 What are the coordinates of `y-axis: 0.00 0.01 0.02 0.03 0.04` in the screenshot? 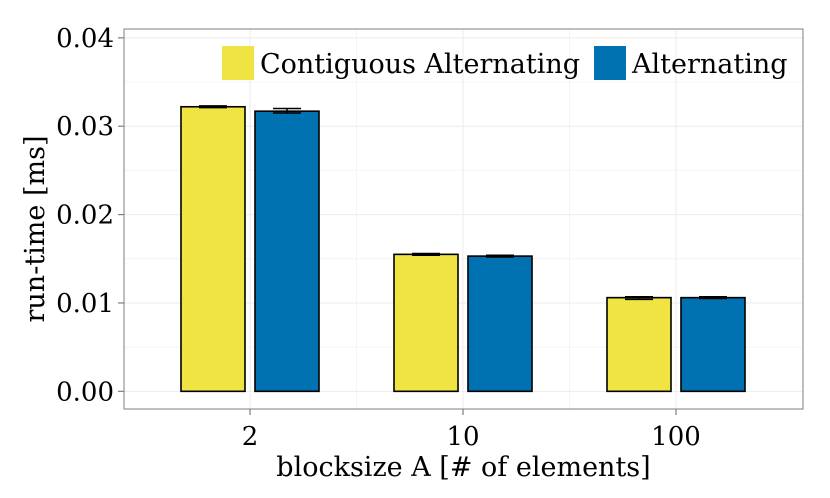 It's located at (90, 215).